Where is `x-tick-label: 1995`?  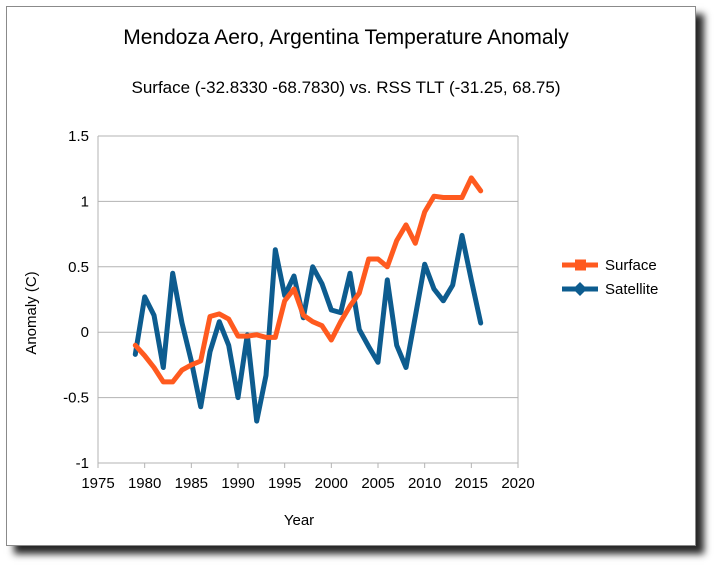 x-tick-label: 1995 is located at coordinates (284, 483).